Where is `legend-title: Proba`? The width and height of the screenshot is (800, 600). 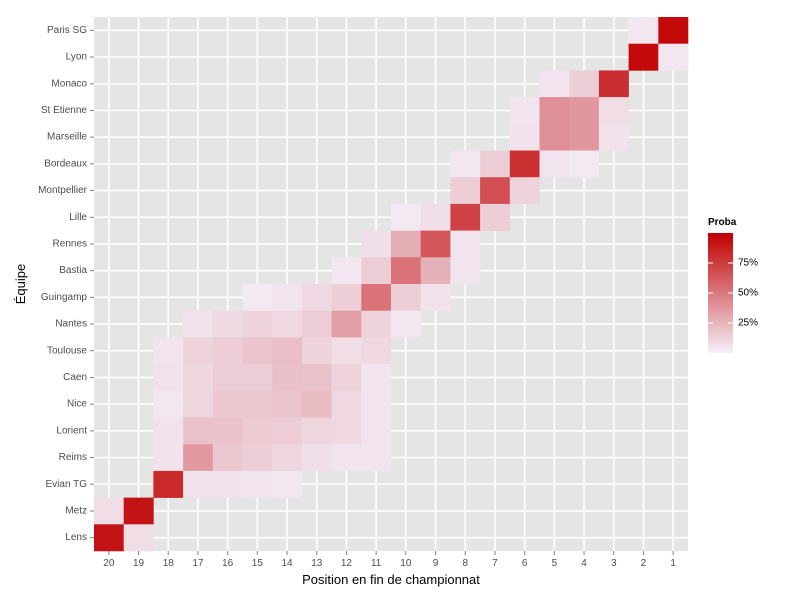
legend-title: Proba is located at coordinates (722, 222).